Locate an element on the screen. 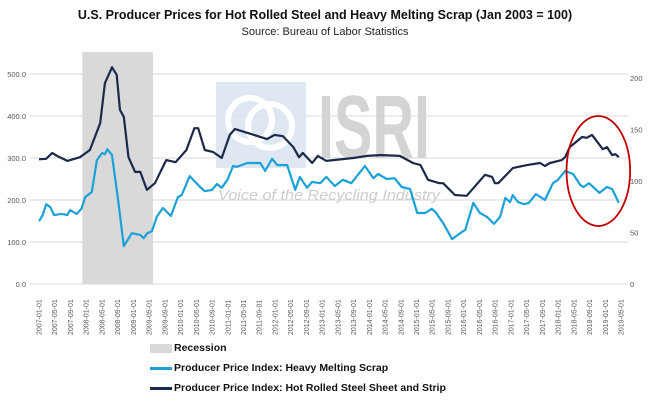 The width and height of the screenshot is (650, 406). x-tick-label: 2019-05-01 is located at coordinates (622, 317).